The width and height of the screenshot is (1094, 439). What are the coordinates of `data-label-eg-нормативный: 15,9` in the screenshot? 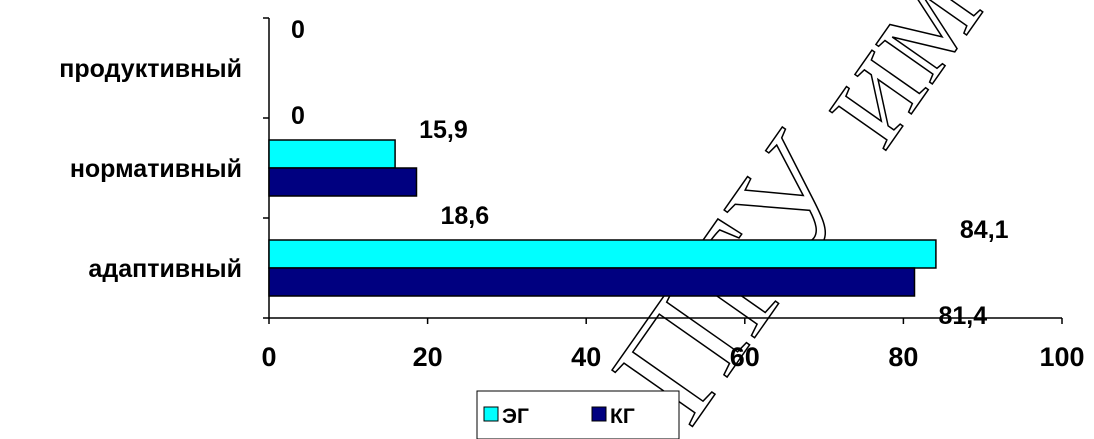 It's located at (443, 130).